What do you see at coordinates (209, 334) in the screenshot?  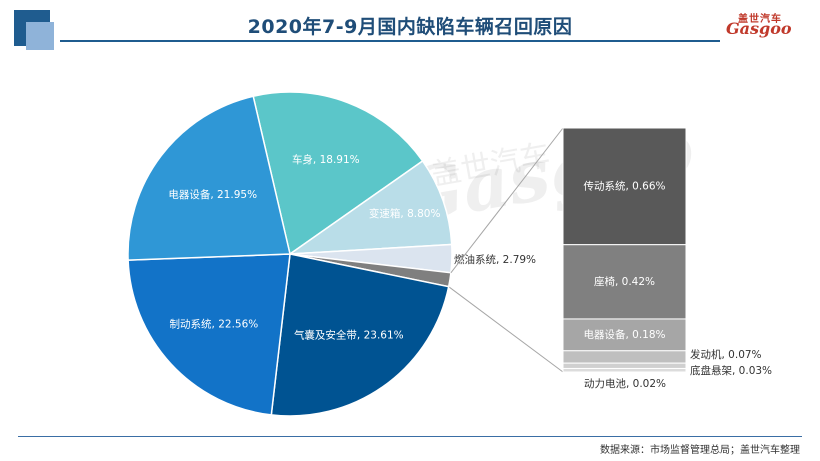 I see `pie-slice-brake-system` at bounding box center [209, 334].